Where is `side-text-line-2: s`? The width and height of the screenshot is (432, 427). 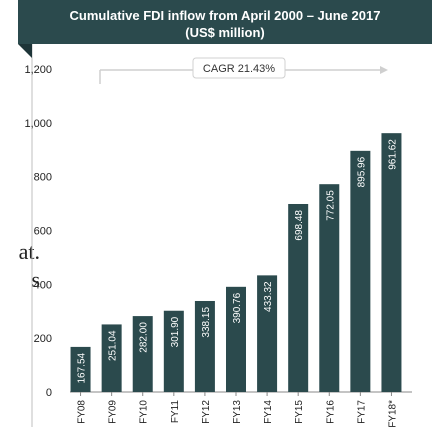
side-text-line-2: s is located at coordinates (35, 279).